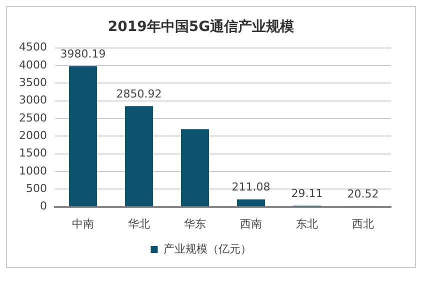 This screenshot has width=423, height=281. Describe the element at coordinates (83, 54) in the screenshot. I see `data-label: 3980.19` at that location.